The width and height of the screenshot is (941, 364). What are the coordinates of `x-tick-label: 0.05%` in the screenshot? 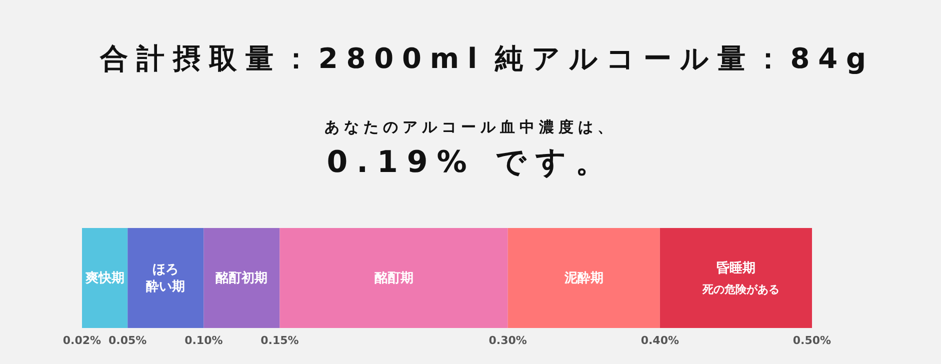 It's located at (127, 340).